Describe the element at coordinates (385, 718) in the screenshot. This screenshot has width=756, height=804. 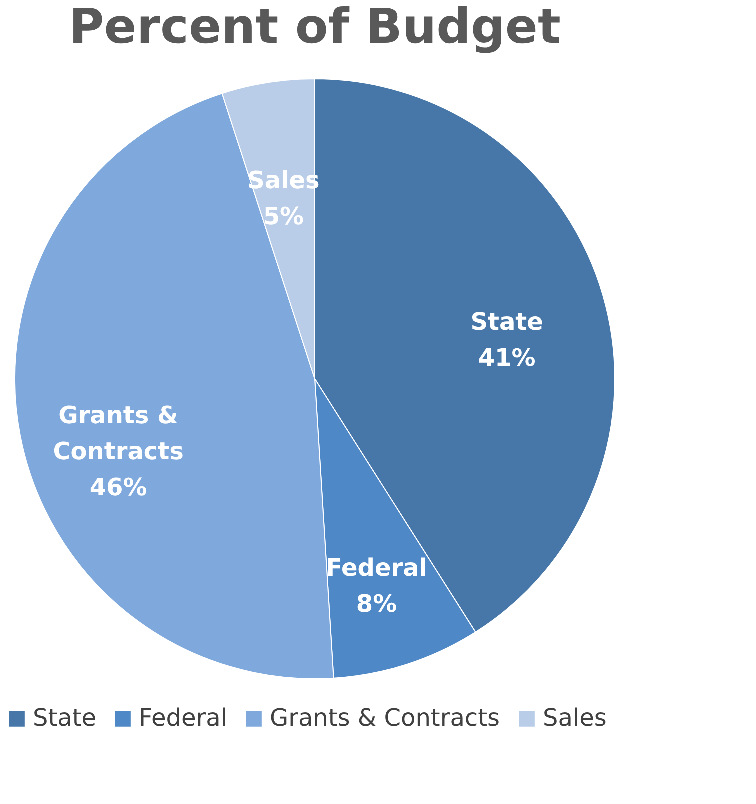
I see `legend-label: Grants & Contracts` at that location.